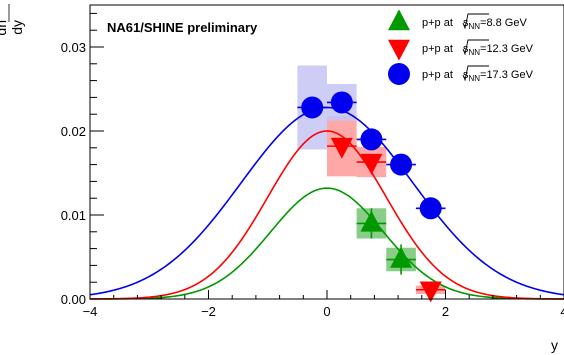 The height and width of the screenshot is (355, 564). What do you see at coordinates (17, 27) in the screenshot?
I see `y-axis-title-bottom: dy` at bounding box center [17, 27].